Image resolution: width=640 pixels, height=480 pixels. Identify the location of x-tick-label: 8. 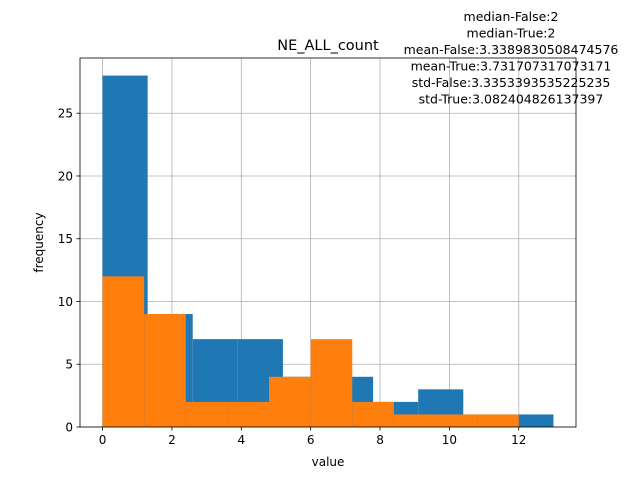
(380, 440).